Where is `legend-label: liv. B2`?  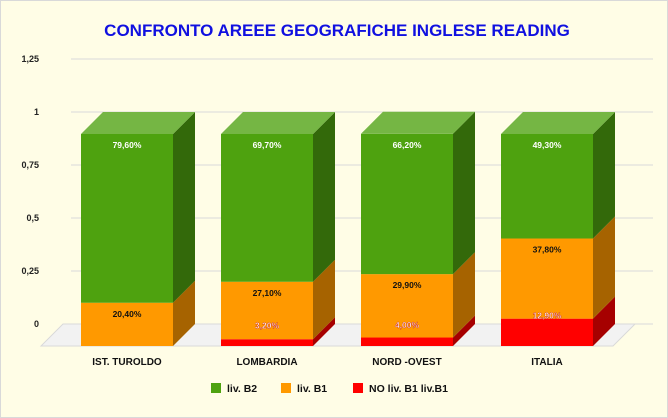
legend-label: liv. B2 is located at coordinates (242, 389).